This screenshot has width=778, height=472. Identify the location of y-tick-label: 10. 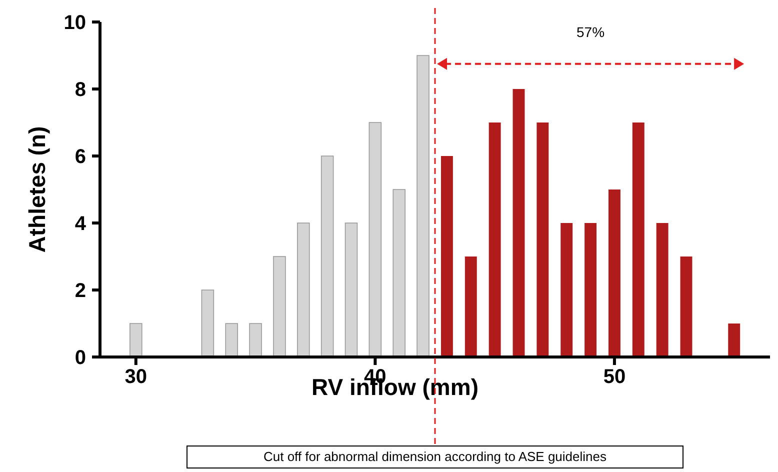
(75, 23).